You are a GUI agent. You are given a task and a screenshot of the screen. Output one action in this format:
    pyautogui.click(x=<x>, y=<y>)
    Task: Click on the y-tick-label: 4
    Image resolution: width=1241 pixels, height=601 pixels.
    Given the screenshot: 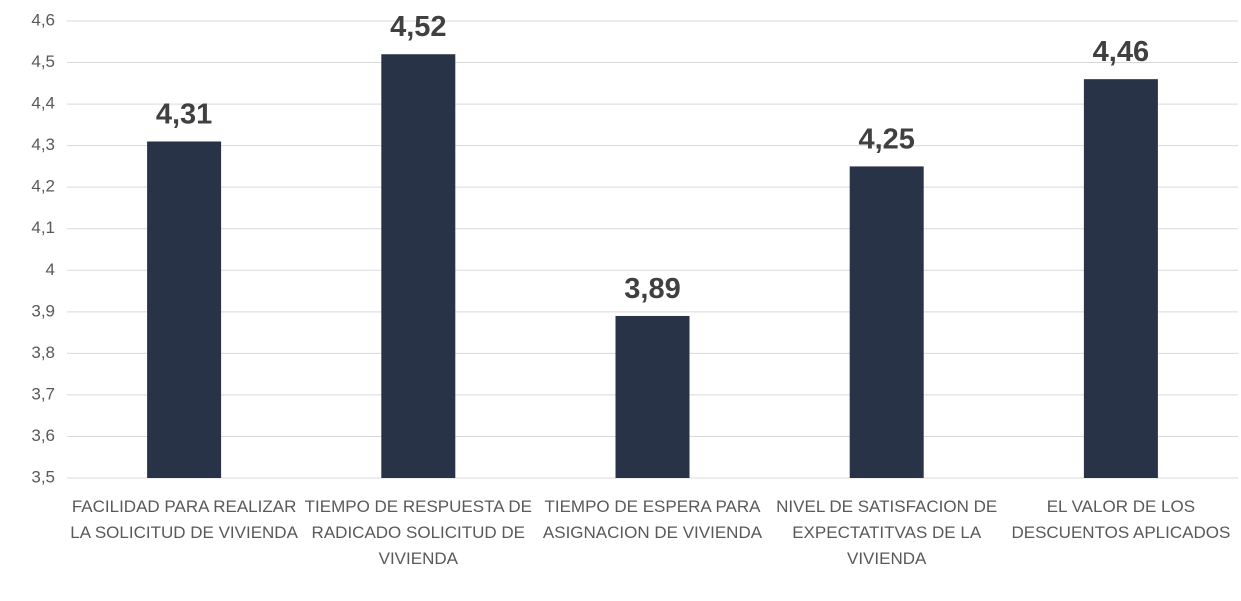 What is the action you would take?
    pyautogui.click(x=50, y=269)
    